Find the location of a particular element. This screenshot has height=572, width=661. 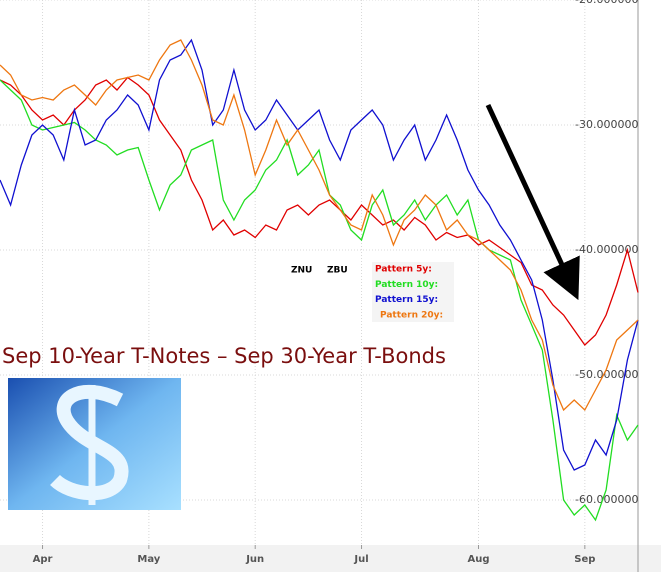

x-tick-label: Sep is located at coordinates (584, 559).